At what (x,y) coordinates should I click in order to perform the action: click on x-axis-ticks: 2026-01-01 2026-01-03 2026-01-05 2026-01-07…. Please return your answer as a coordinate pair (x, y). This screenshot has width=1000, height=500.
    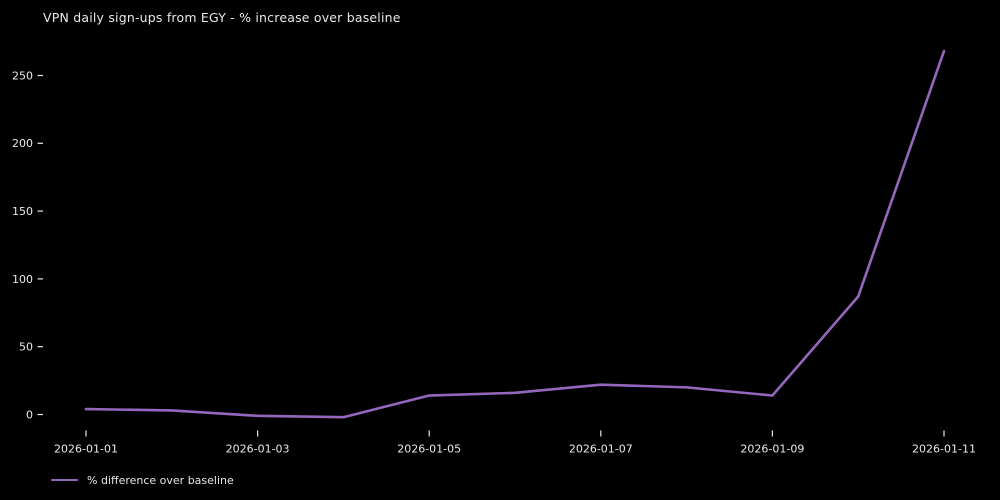
    Looking at the image, I should click on (515, 443).